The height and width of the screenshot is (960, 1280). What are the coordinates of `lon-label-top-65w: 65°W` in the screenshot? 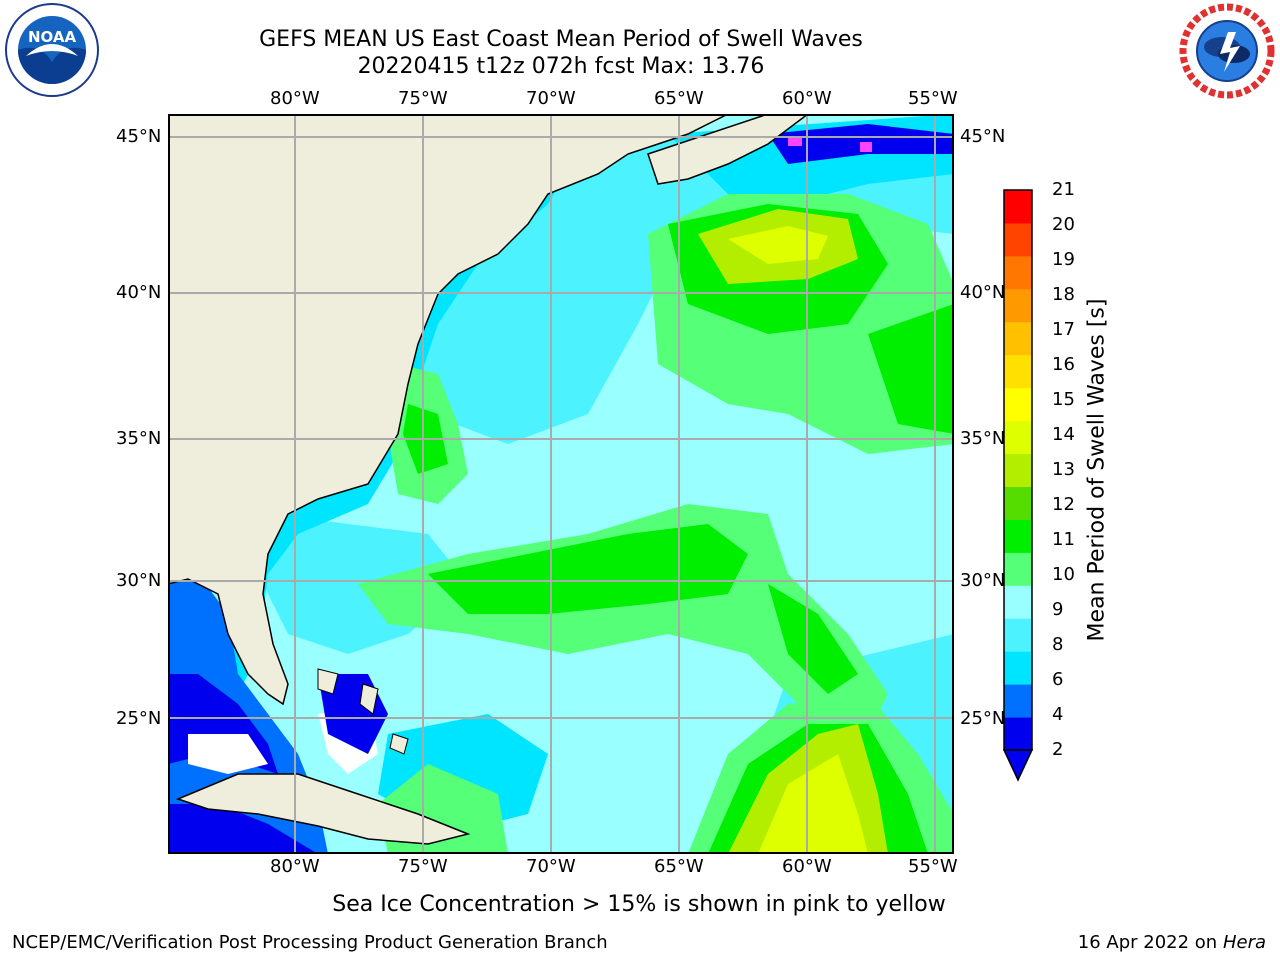 It's located at (679, 98).